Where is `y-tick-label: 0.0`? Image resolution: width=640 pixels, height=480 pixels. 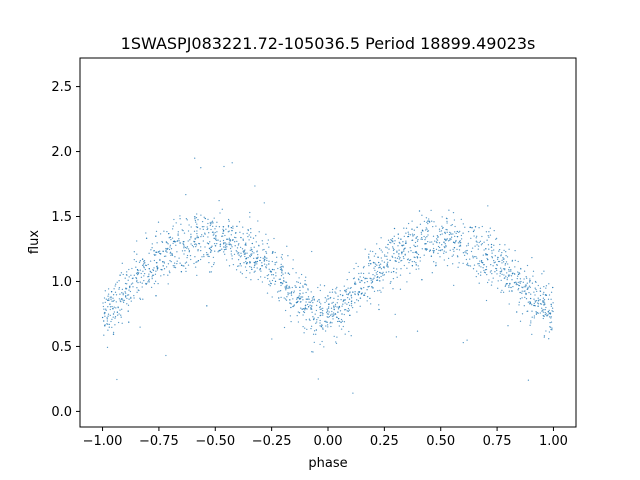
y-tick-label: 0.0 is located at coordinates (61, 412).